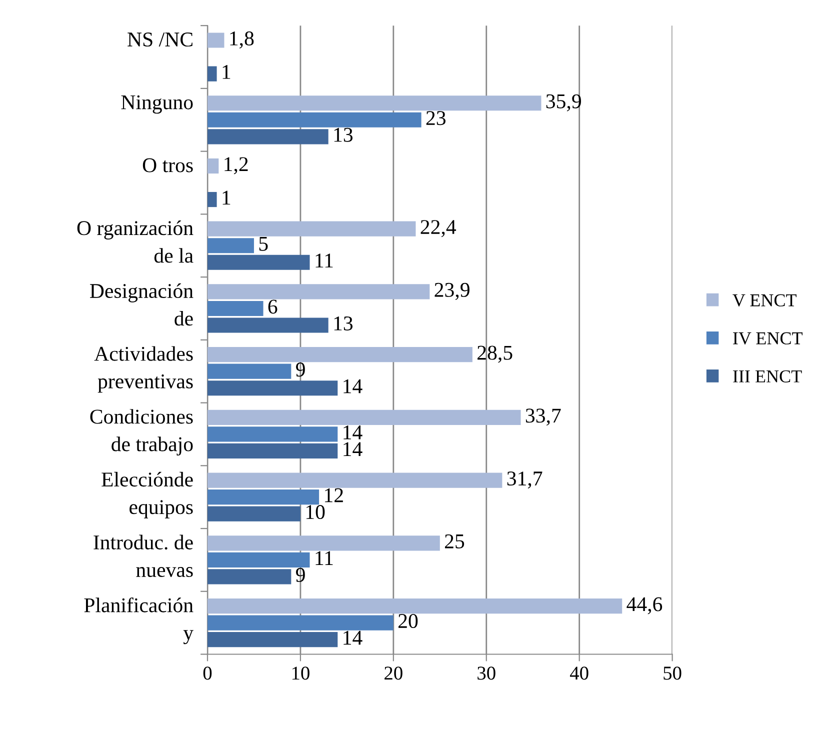 The width and height of the screenshot is (830, 731). Describe the element at coordinates (495, 354) in the screenshot. I see `data-label: 28,5` at that location.